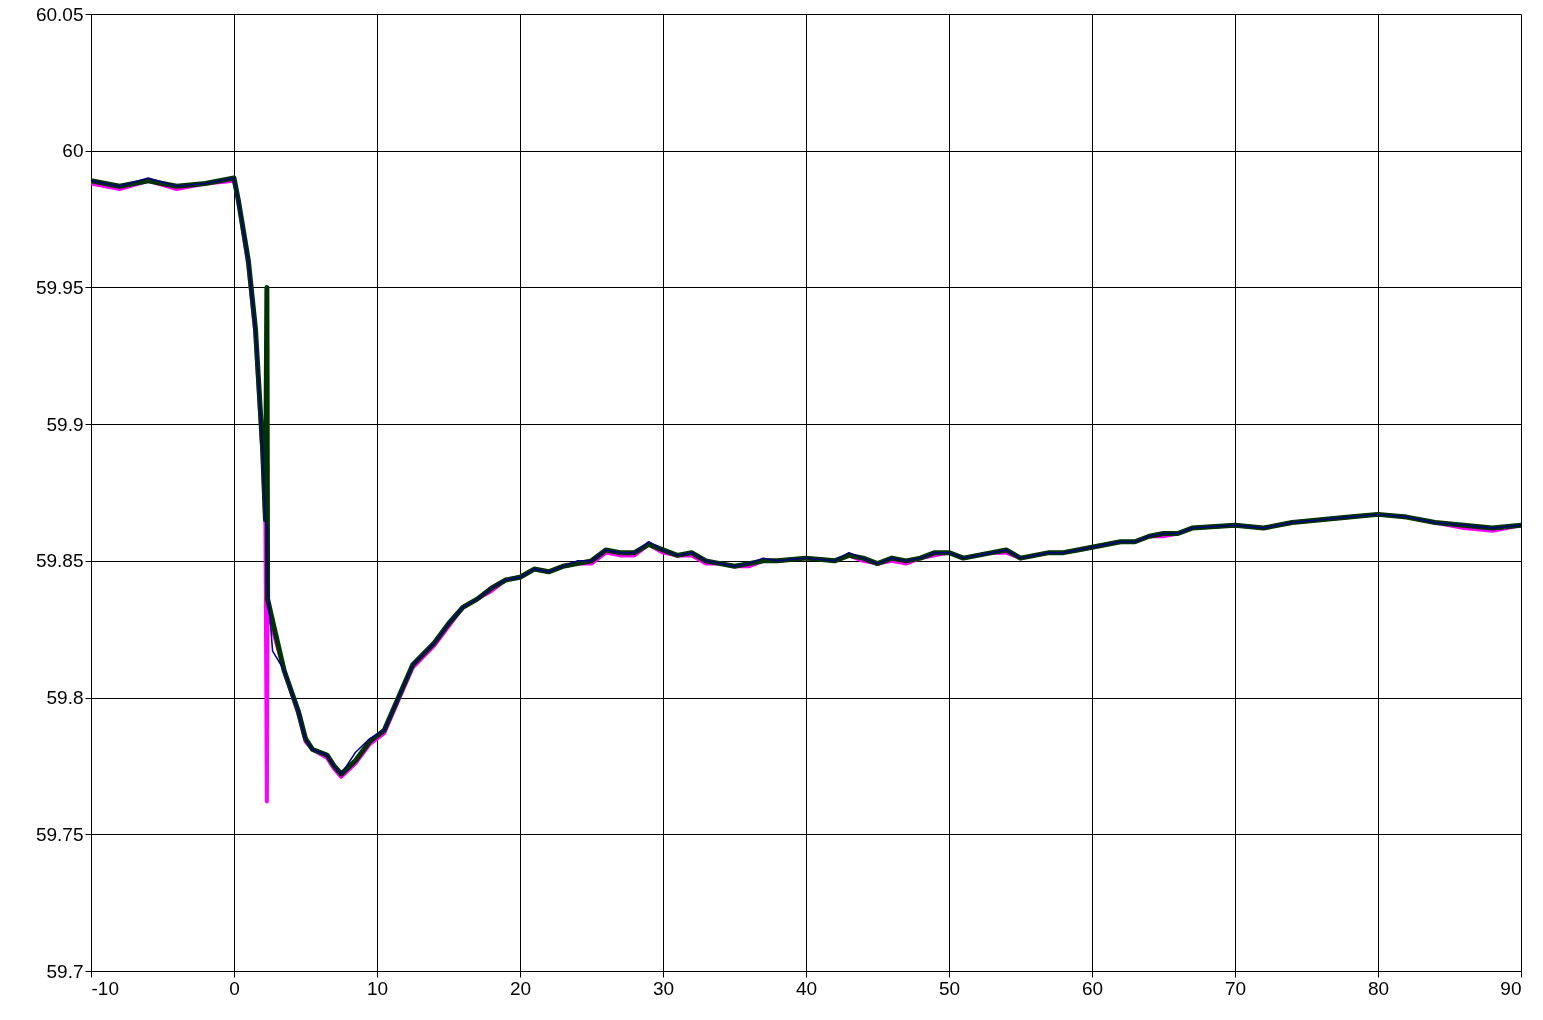 This screenshot has width=1543, height=1020. Describe the element at coordinates (59, 14) in the screenshot. I see `y-tick-label: 60.05` at that location.